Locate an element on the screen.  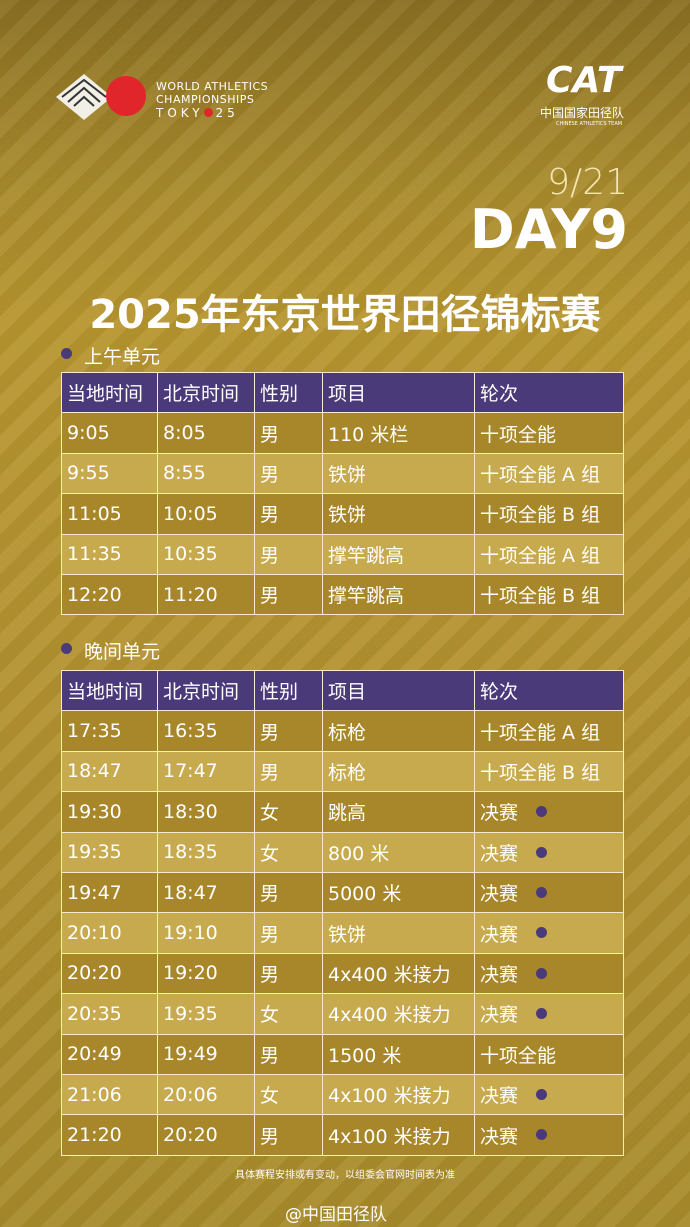
table-cell: 9:55 is located at coordinates (109, 473).